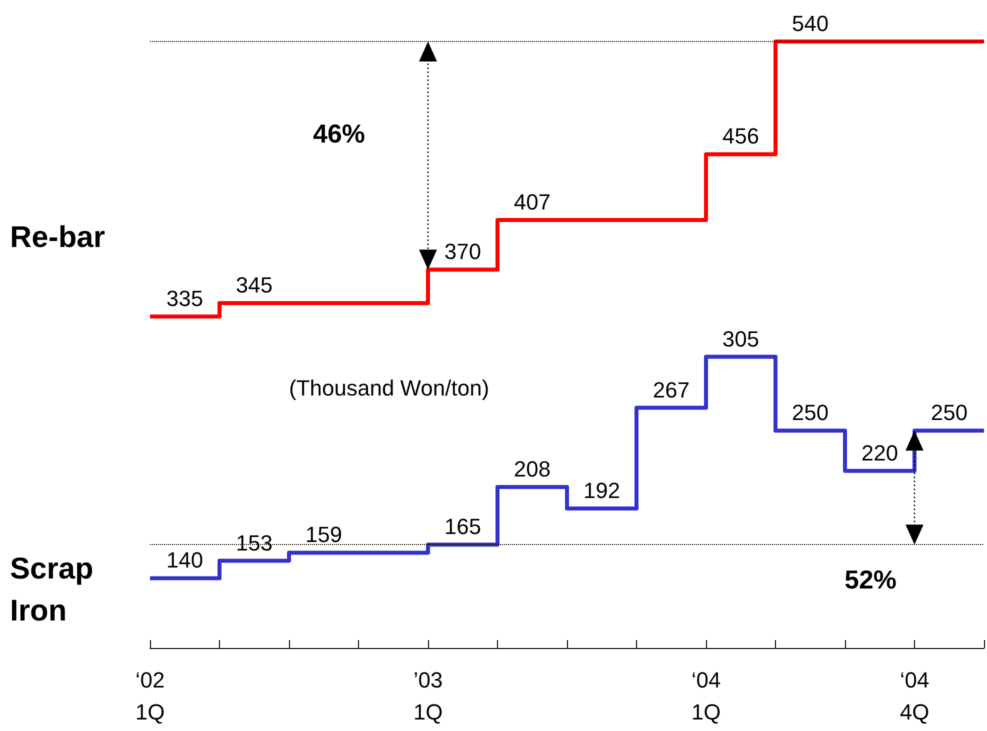 The image size is (987, 731). I want to click on data-label: 345, so click(254, 285).